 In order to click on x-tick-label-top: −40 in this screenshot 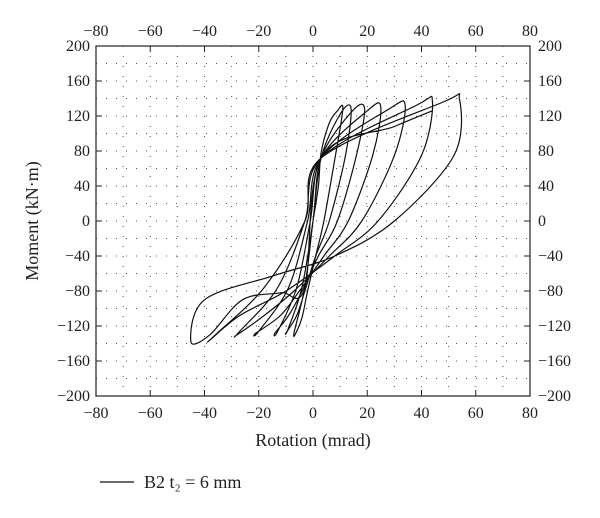, I will do `click(204, 31)`.